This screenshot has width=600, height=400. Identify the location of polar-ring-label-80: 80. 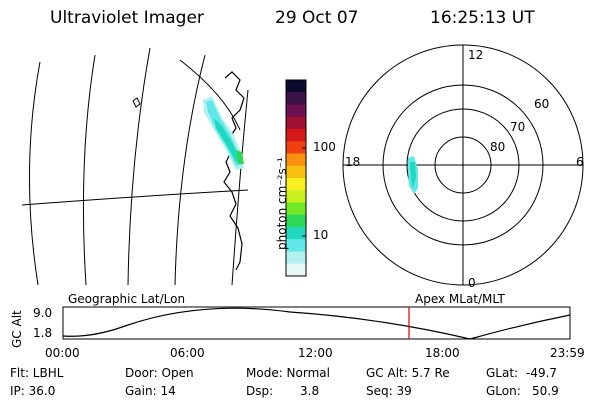
(498, 147).